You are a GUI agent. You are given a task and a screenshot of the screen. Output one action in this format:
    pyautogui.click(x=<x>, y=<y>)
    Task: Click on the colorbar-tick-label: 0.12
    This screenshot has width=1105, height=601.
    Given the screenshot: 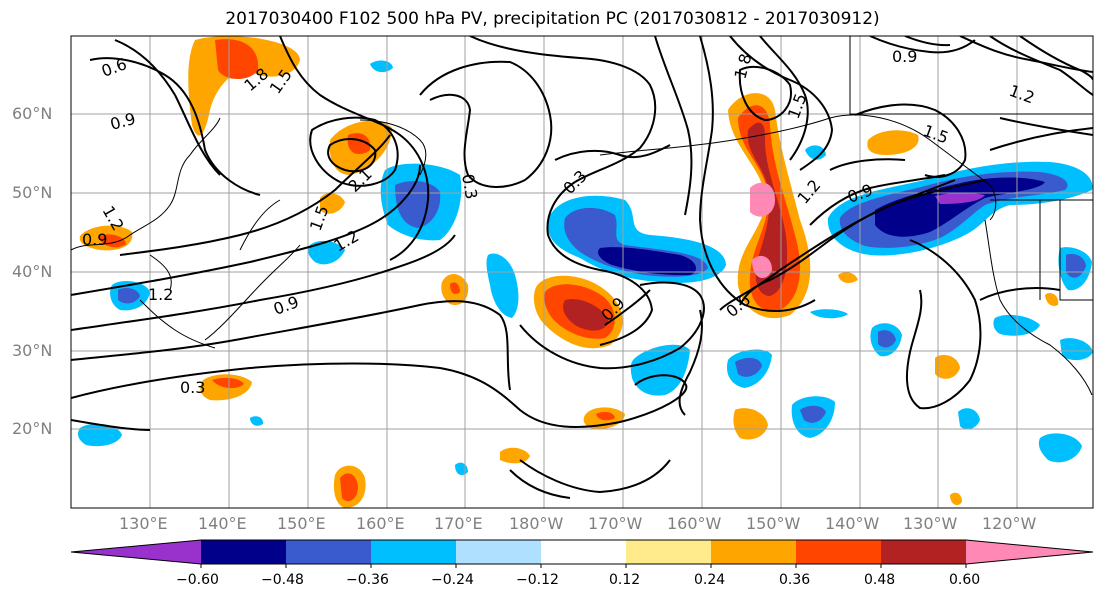 What is the action you would take?
    pyautogui.click(x=625, y=580)
    